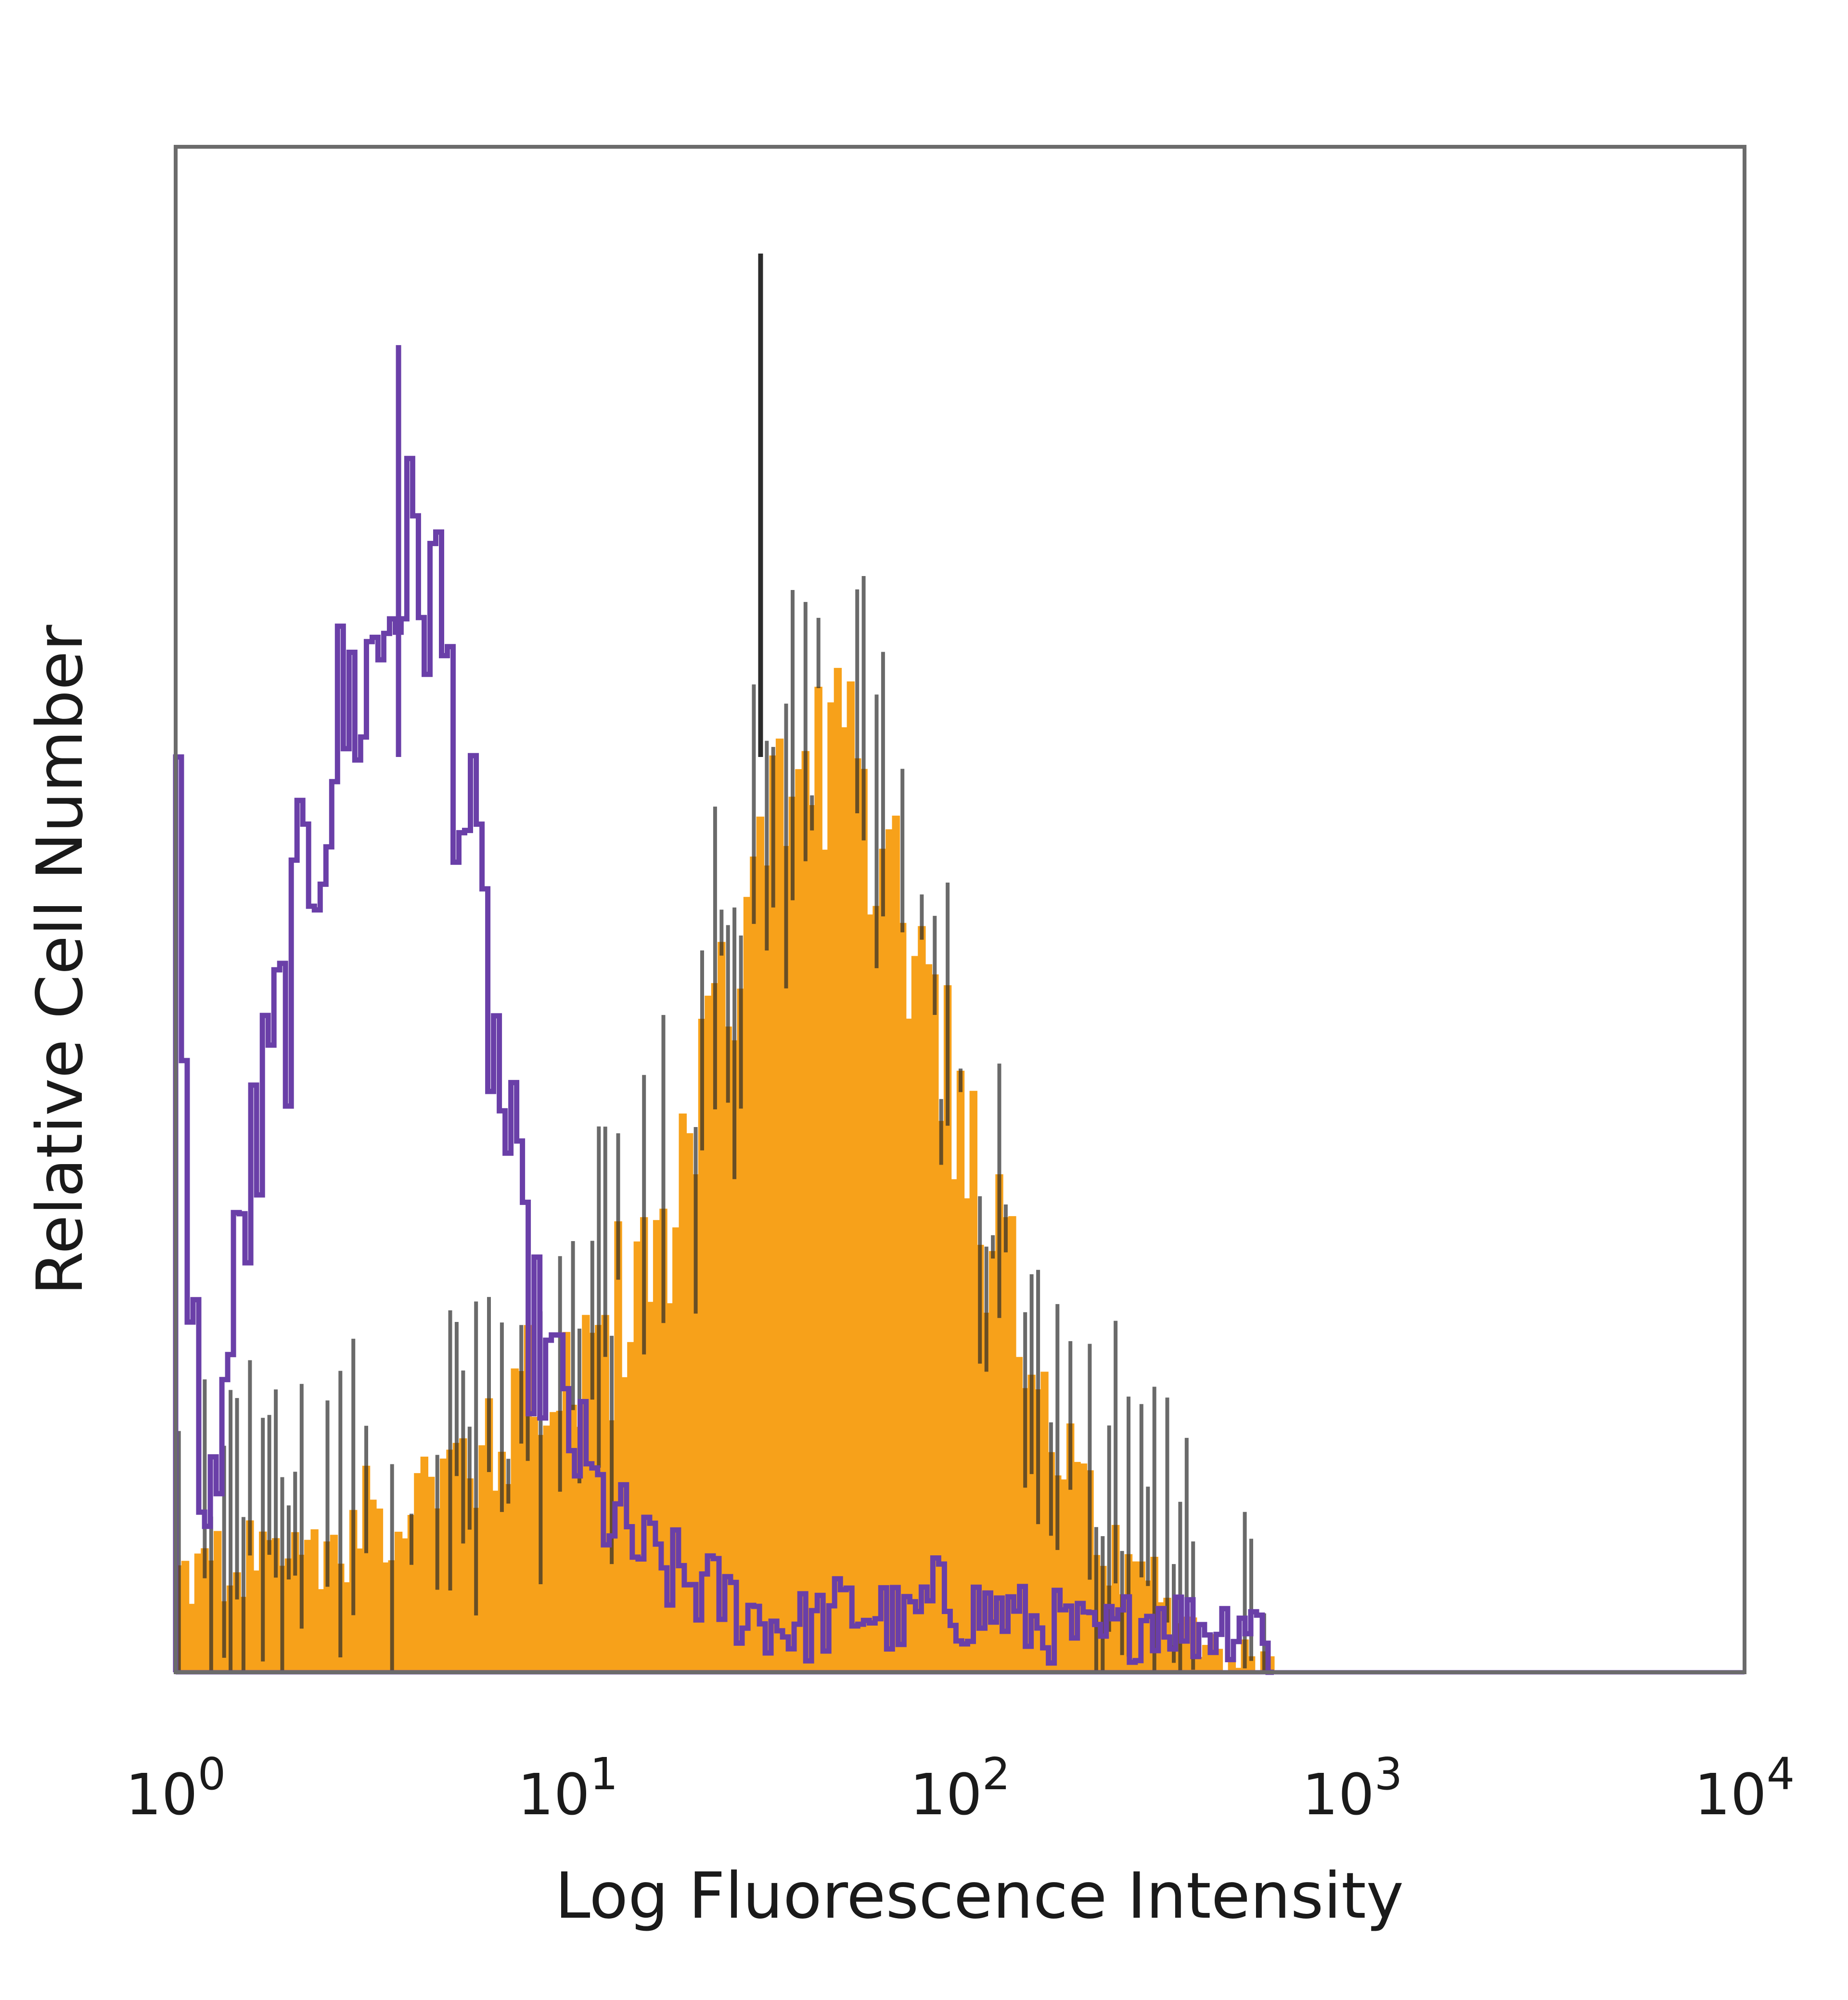 The width and height of the screenshot is (1848, 2000). Describe the element at coordinates (60, 960) in the screenshot. I see `y-axis-title: Relative Cell Number` at that location.